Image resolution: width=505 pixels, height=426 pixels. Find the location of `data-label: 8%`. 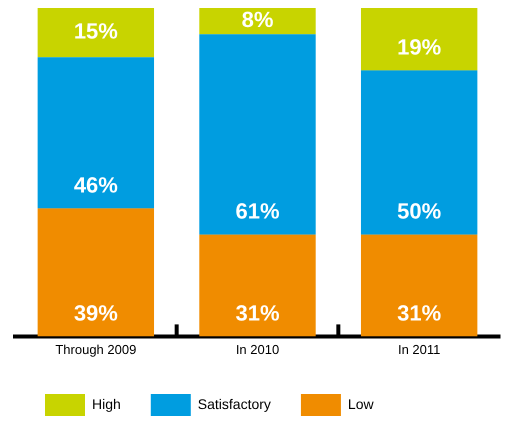

data-label: 8% is located at coordinates (258, 19).